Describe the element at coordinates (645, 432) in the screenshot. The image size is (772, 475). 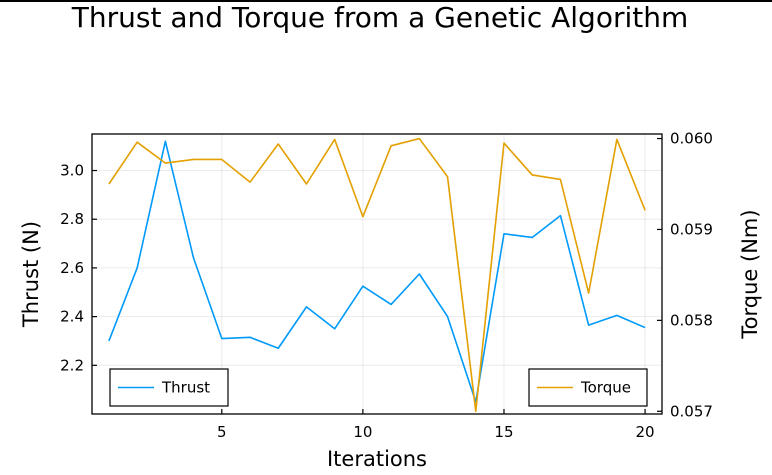
I see `x-tick-label: 20` at that location.